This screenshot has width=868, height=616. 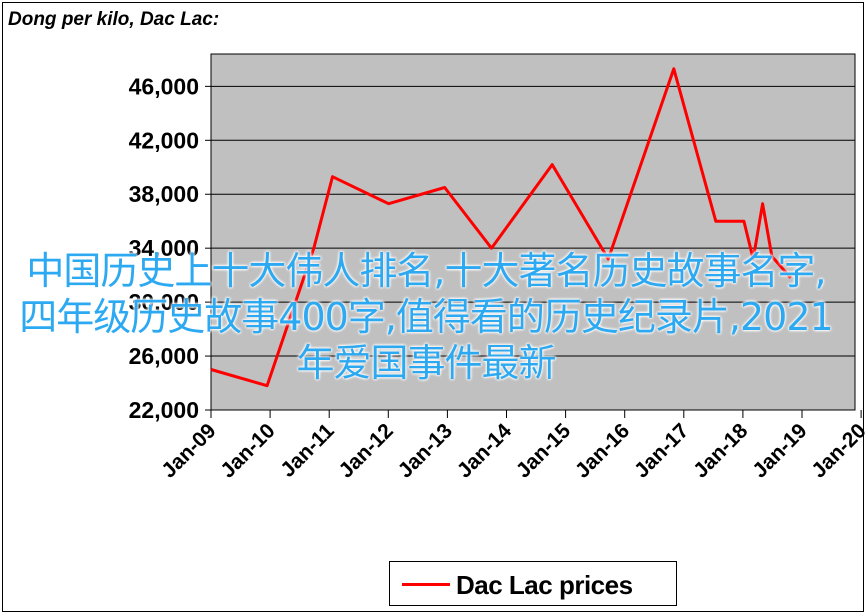 I want to click on x-tick-label: Jan-11, so click(x=307, y=450).